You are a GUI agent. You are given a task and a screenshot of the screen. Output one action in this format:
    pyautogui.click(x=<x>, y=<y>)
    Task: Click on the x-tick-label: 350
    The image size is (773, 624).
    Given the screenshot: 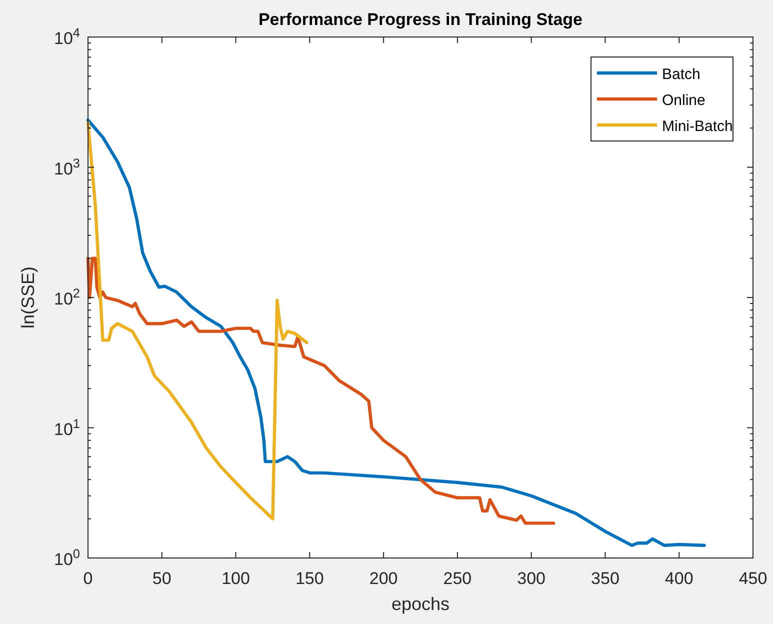 What is the action you would take?
    pyautogui.click(x=605, y=578)
    